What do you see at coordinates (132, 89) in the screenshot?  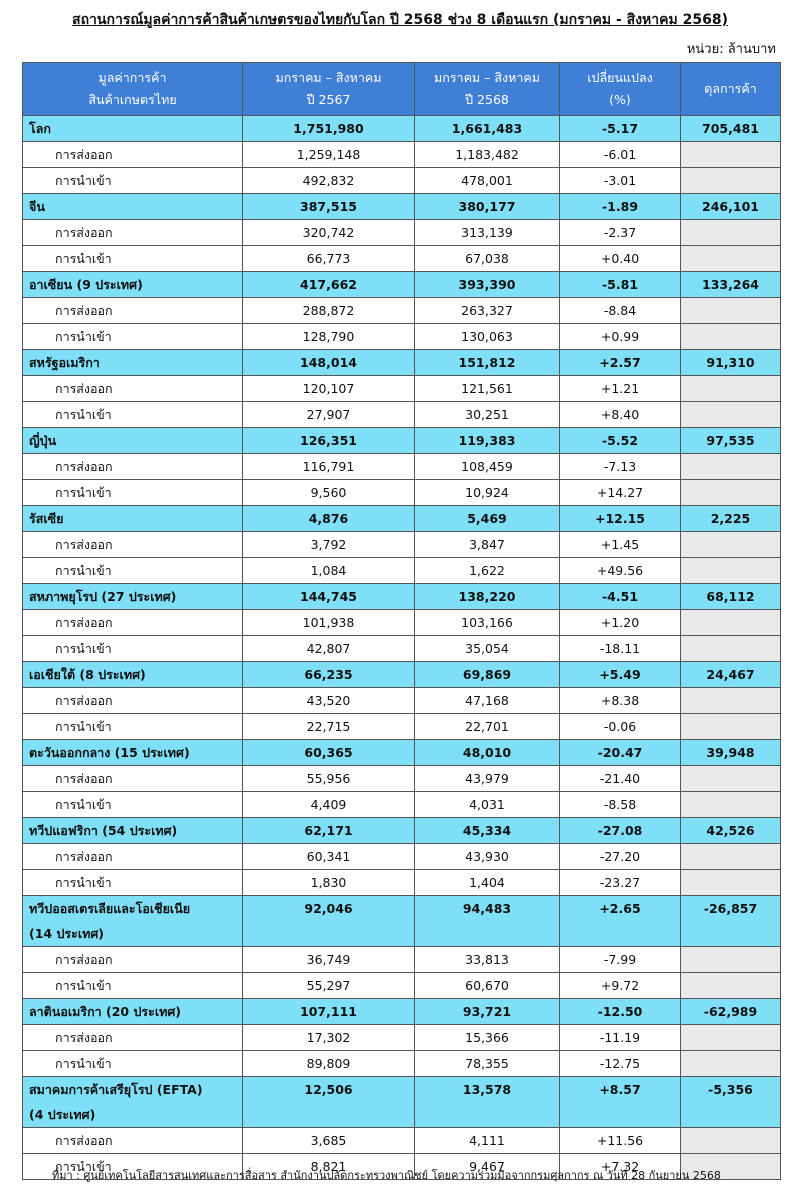 I see `header-cell: มูลค่าการค้า สินค้าเกษตรไทย` at bounding box center [132, 89].